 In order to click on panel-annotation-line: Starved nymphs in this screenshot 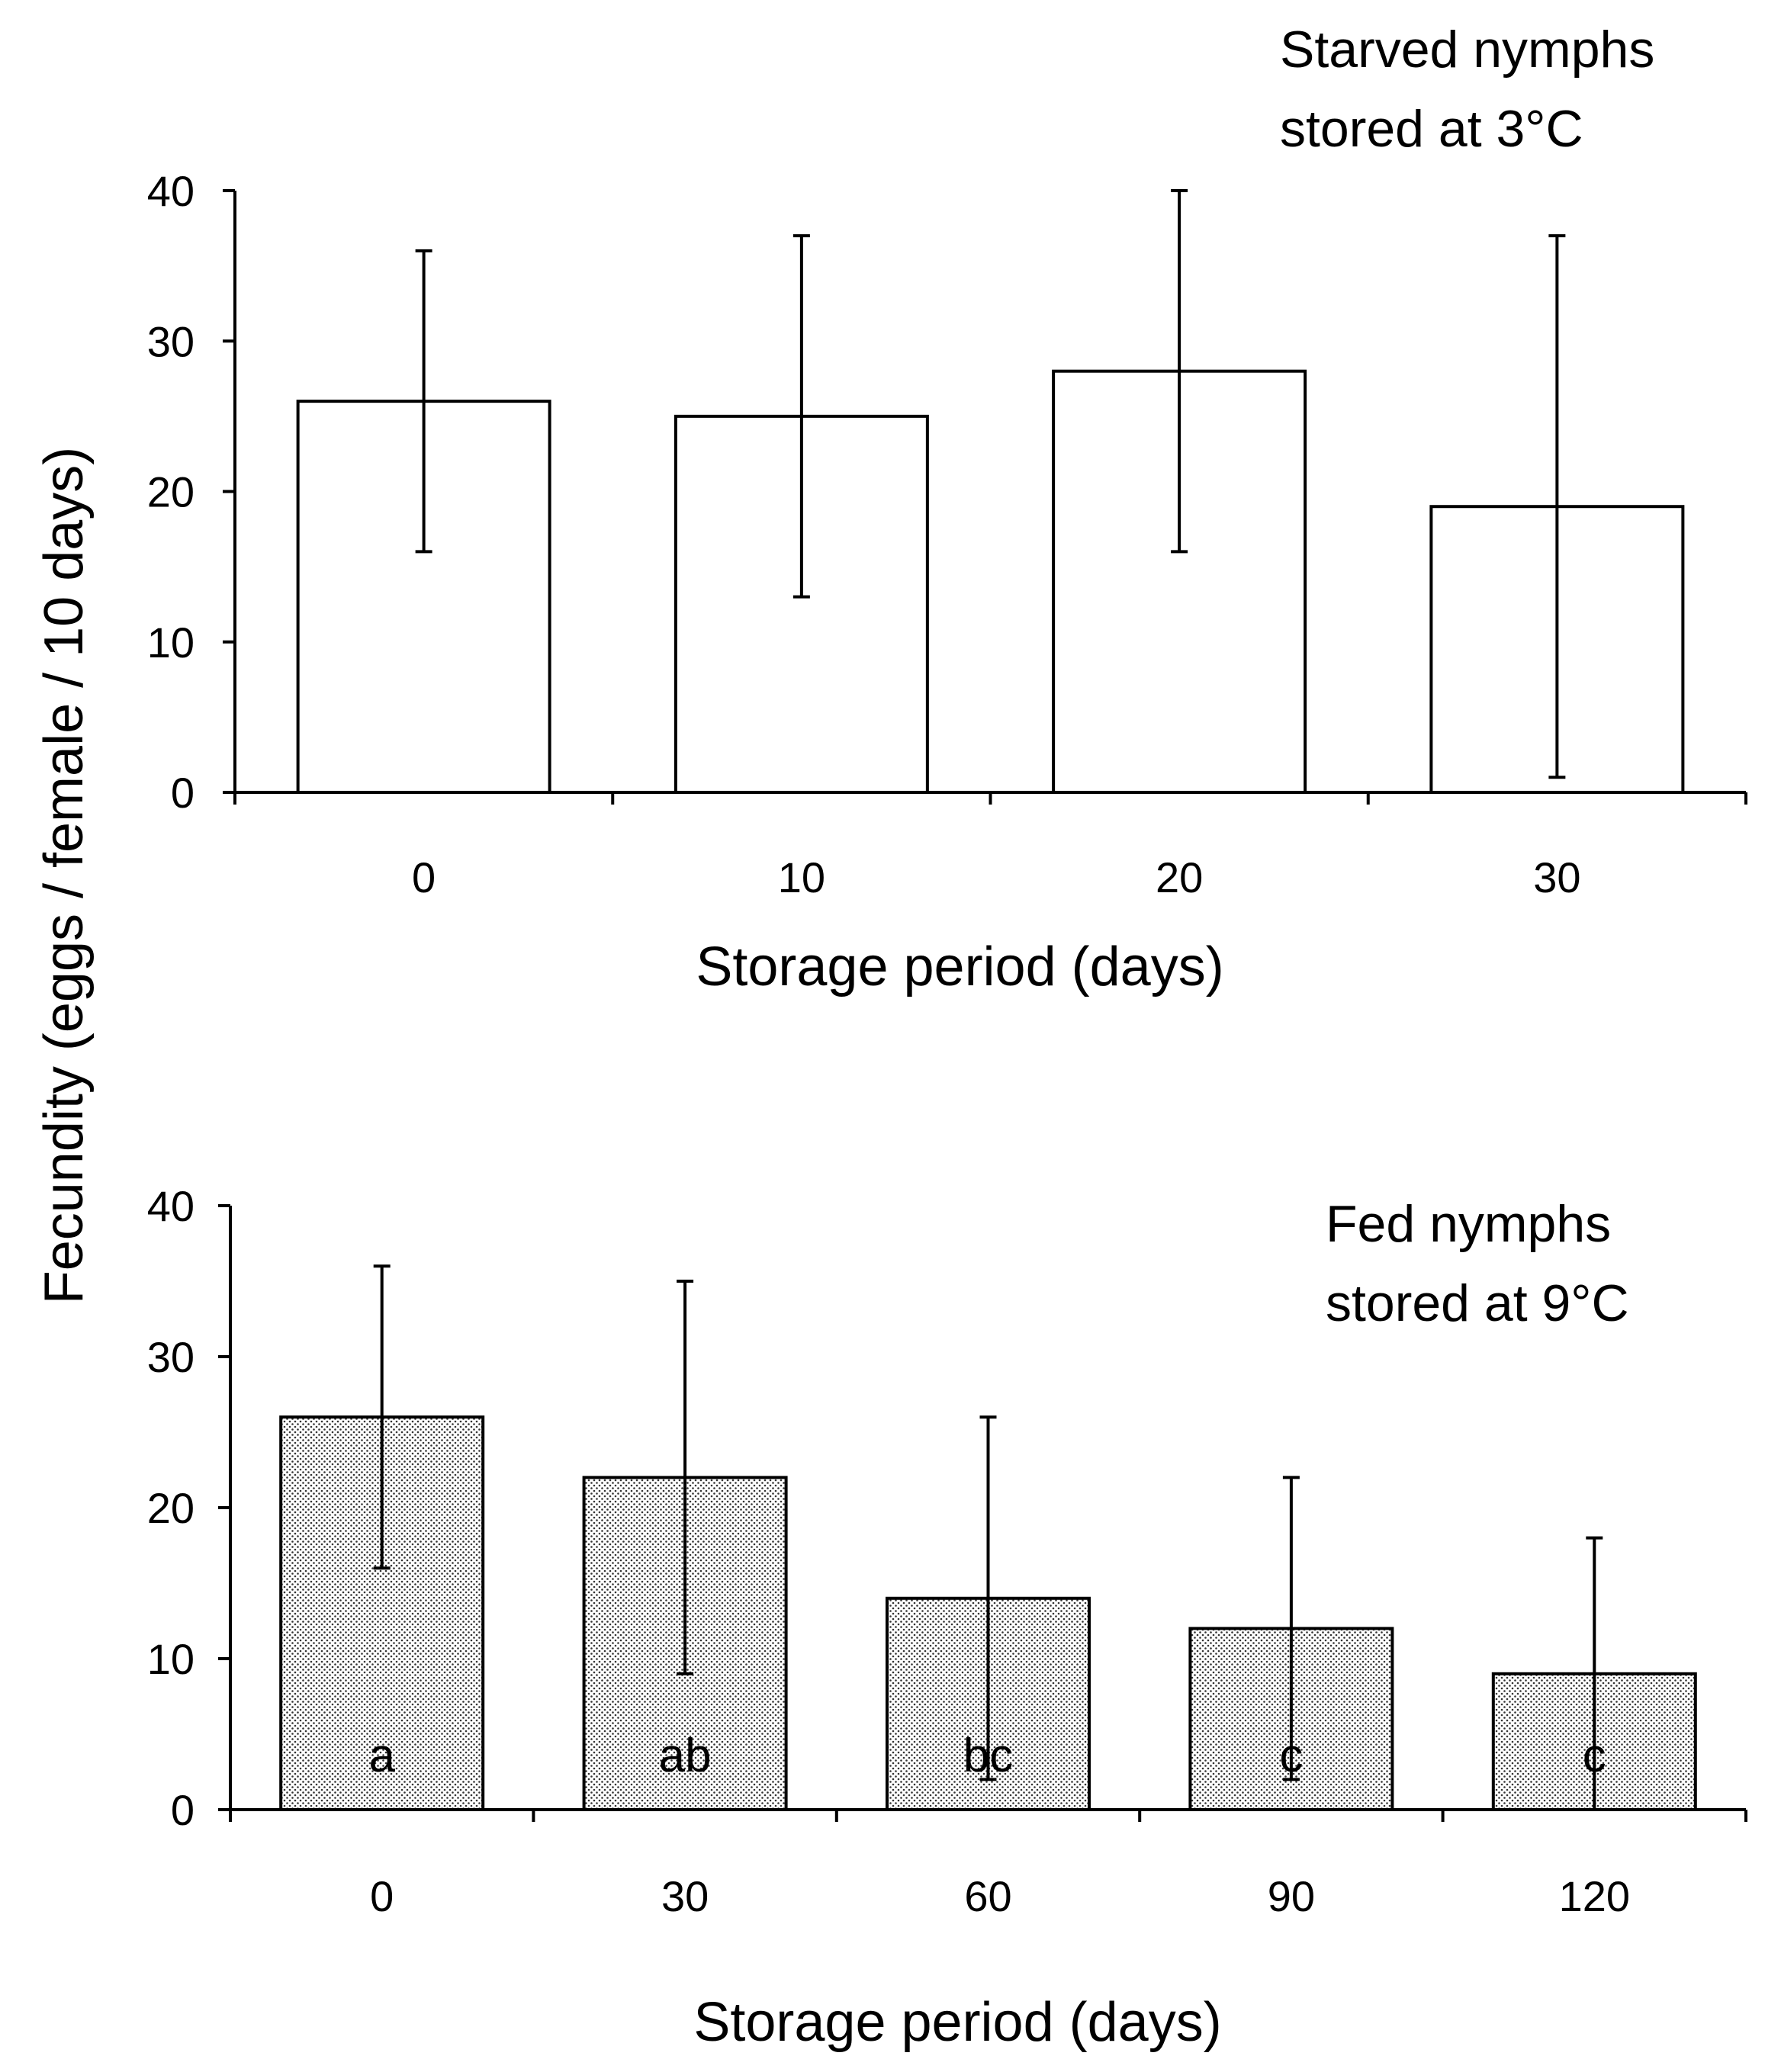, I will do `click(1467, 50)`.